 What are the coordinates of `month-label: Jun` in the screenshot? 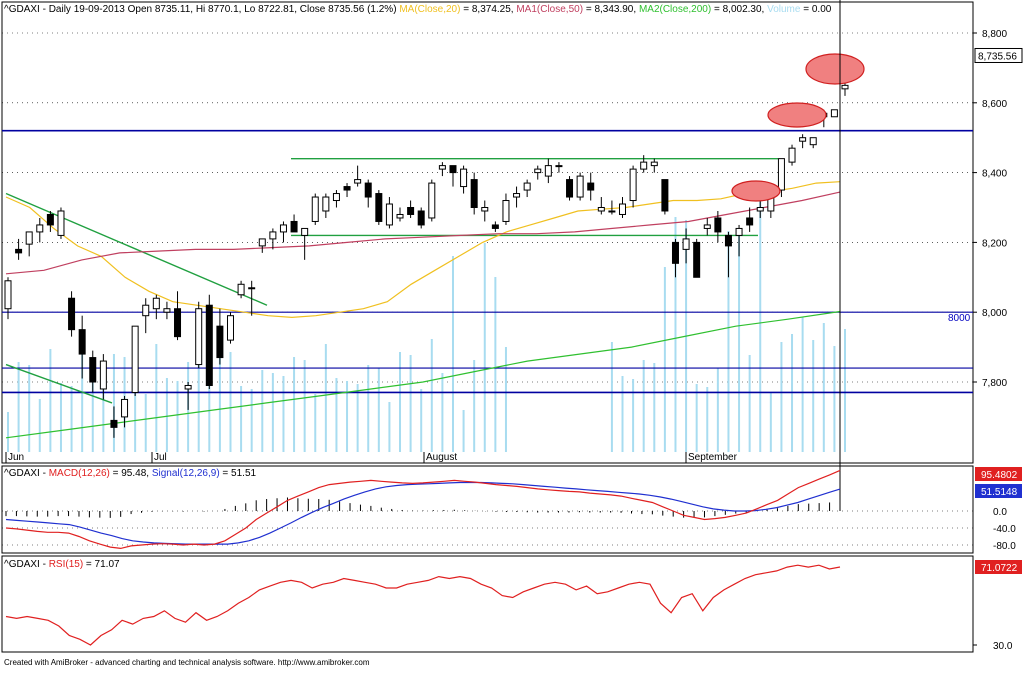 It's located at (16, 457).